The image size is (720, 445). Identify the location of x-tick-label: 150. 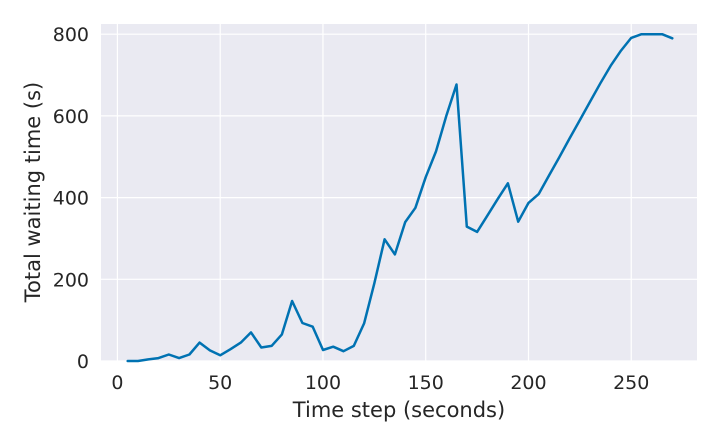
(426, 383).